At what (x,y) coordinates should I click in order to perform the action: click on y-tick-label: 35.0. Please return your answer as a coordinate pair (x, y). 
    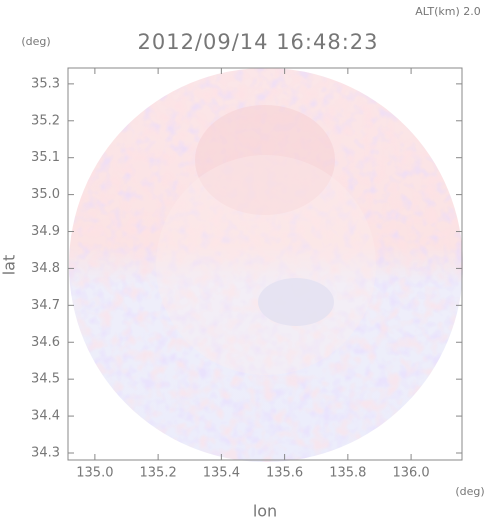
    Looking at the image, I should click on (45, 194).